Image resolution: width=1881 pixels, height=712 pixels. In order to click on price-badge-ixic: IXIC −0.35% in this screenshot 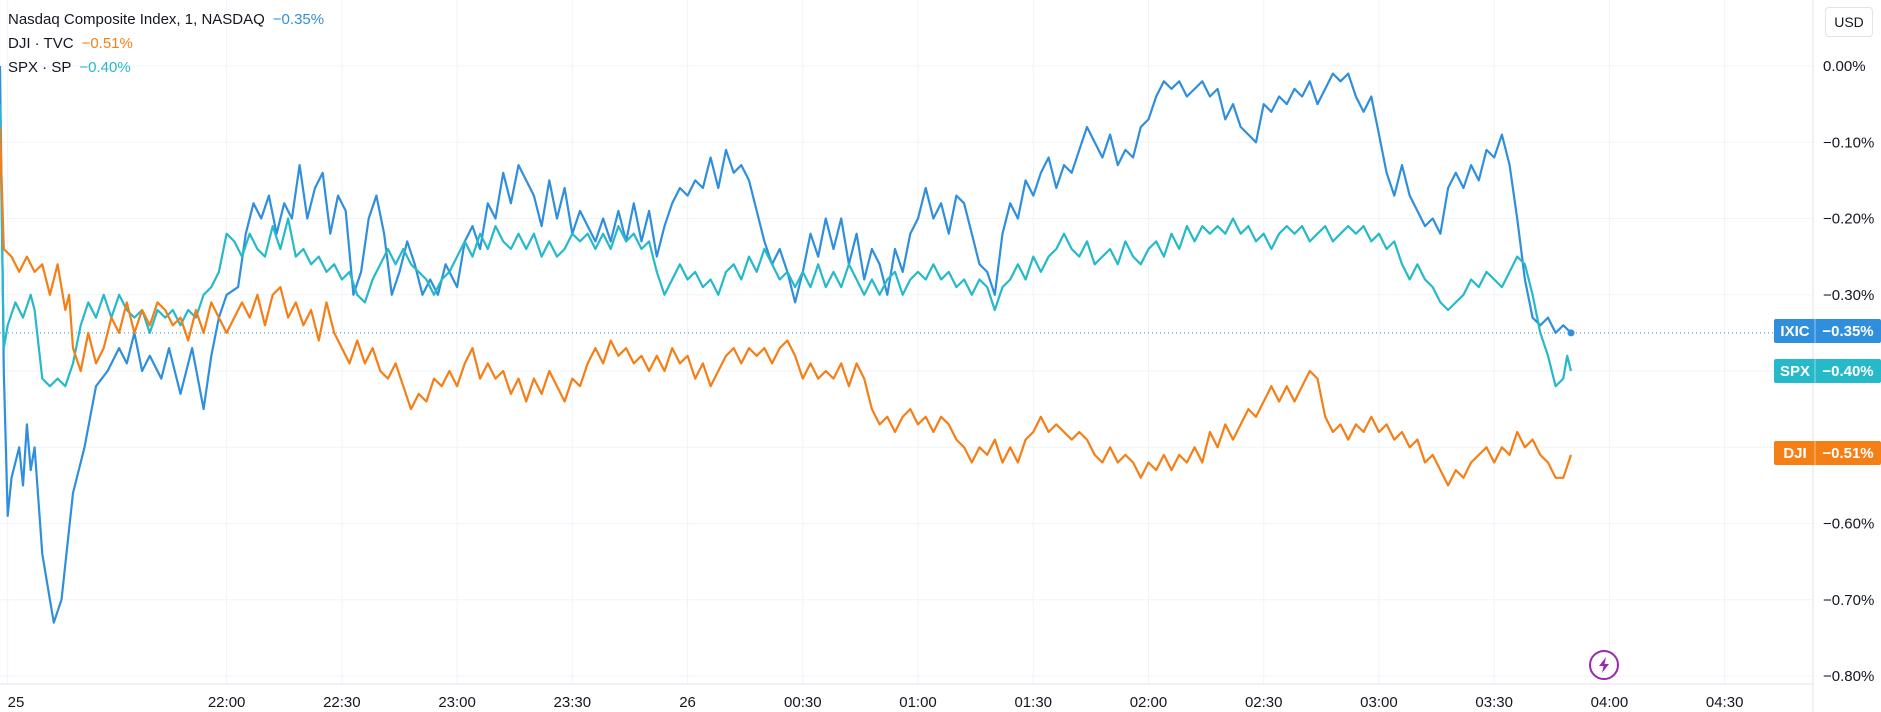, I will do `click(1827, 331)`.